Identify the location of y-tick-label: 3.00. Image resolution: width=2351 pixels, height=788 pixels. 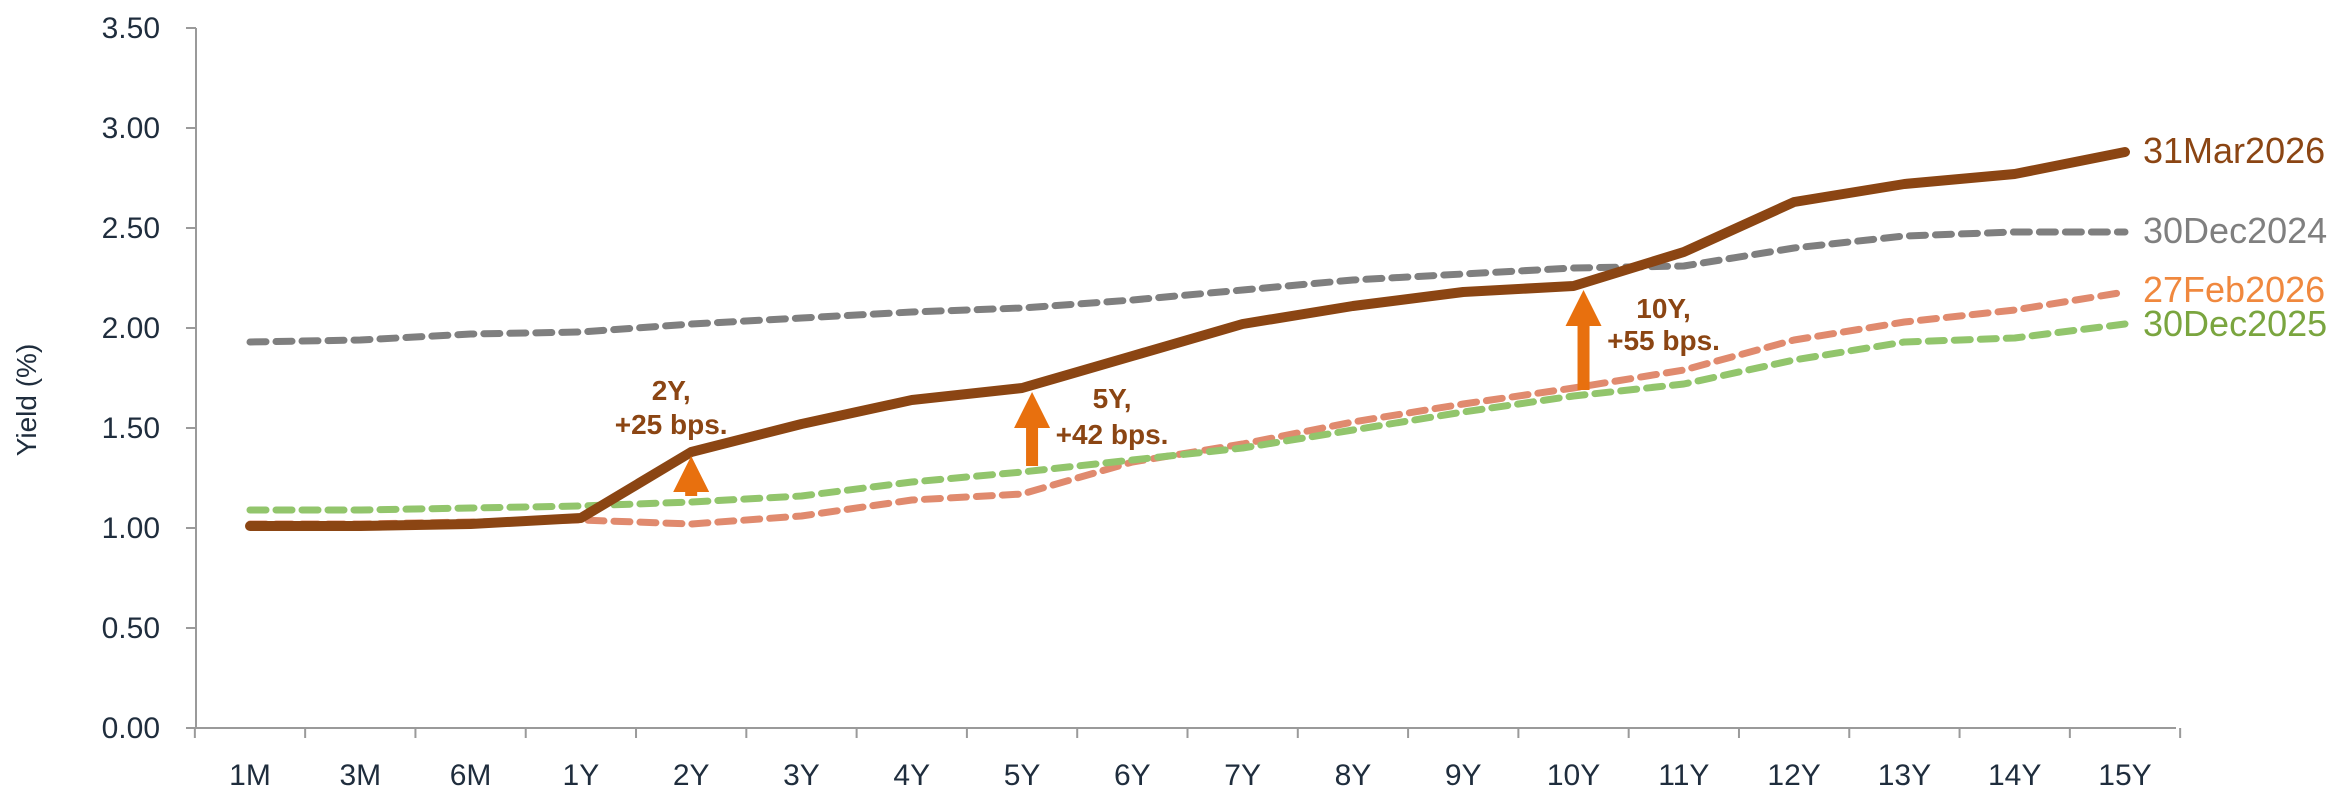
(131, 128).